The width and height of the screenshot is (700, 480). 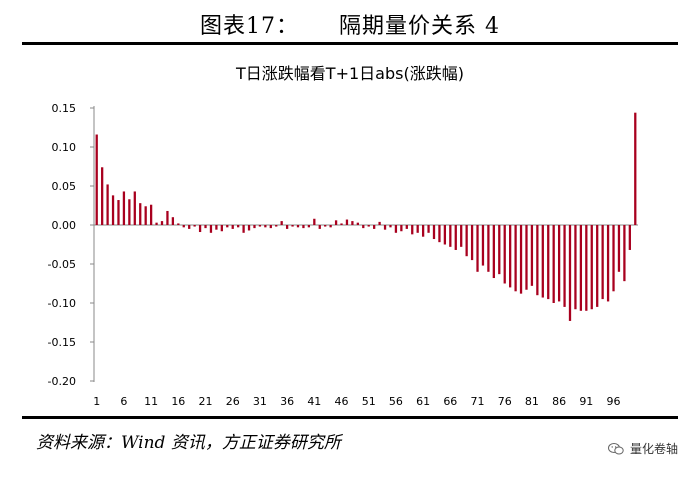 What do you see at coordinates (586, 401) in the screenshot?
I see `x-tick-label: 91` at bounding box center [586, 401].